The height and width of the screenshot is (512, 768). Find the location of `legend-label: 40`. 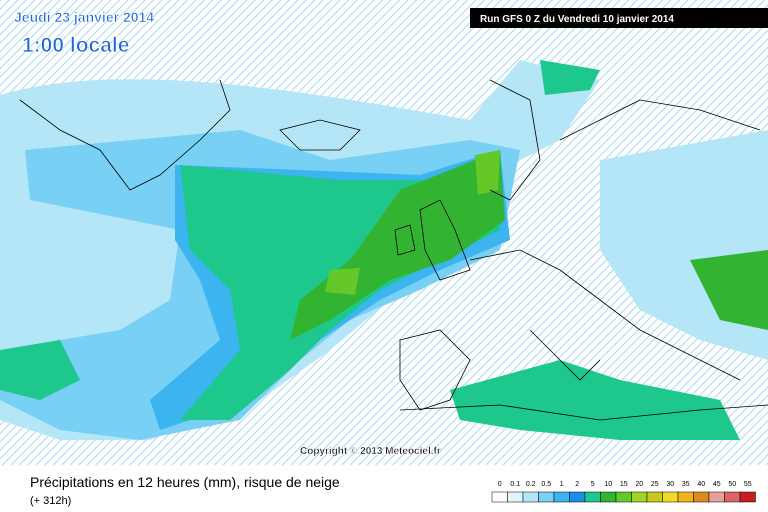

legend-label: 40 is located at coordinates (701, 484).